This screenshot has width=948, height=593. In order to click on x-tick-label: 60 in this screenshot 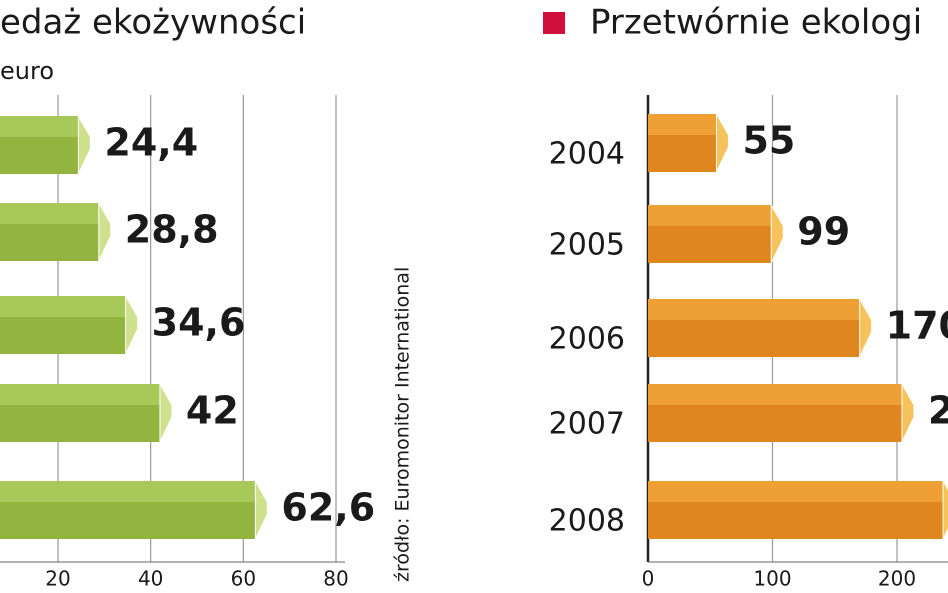, I will do `click(243, 579)`.